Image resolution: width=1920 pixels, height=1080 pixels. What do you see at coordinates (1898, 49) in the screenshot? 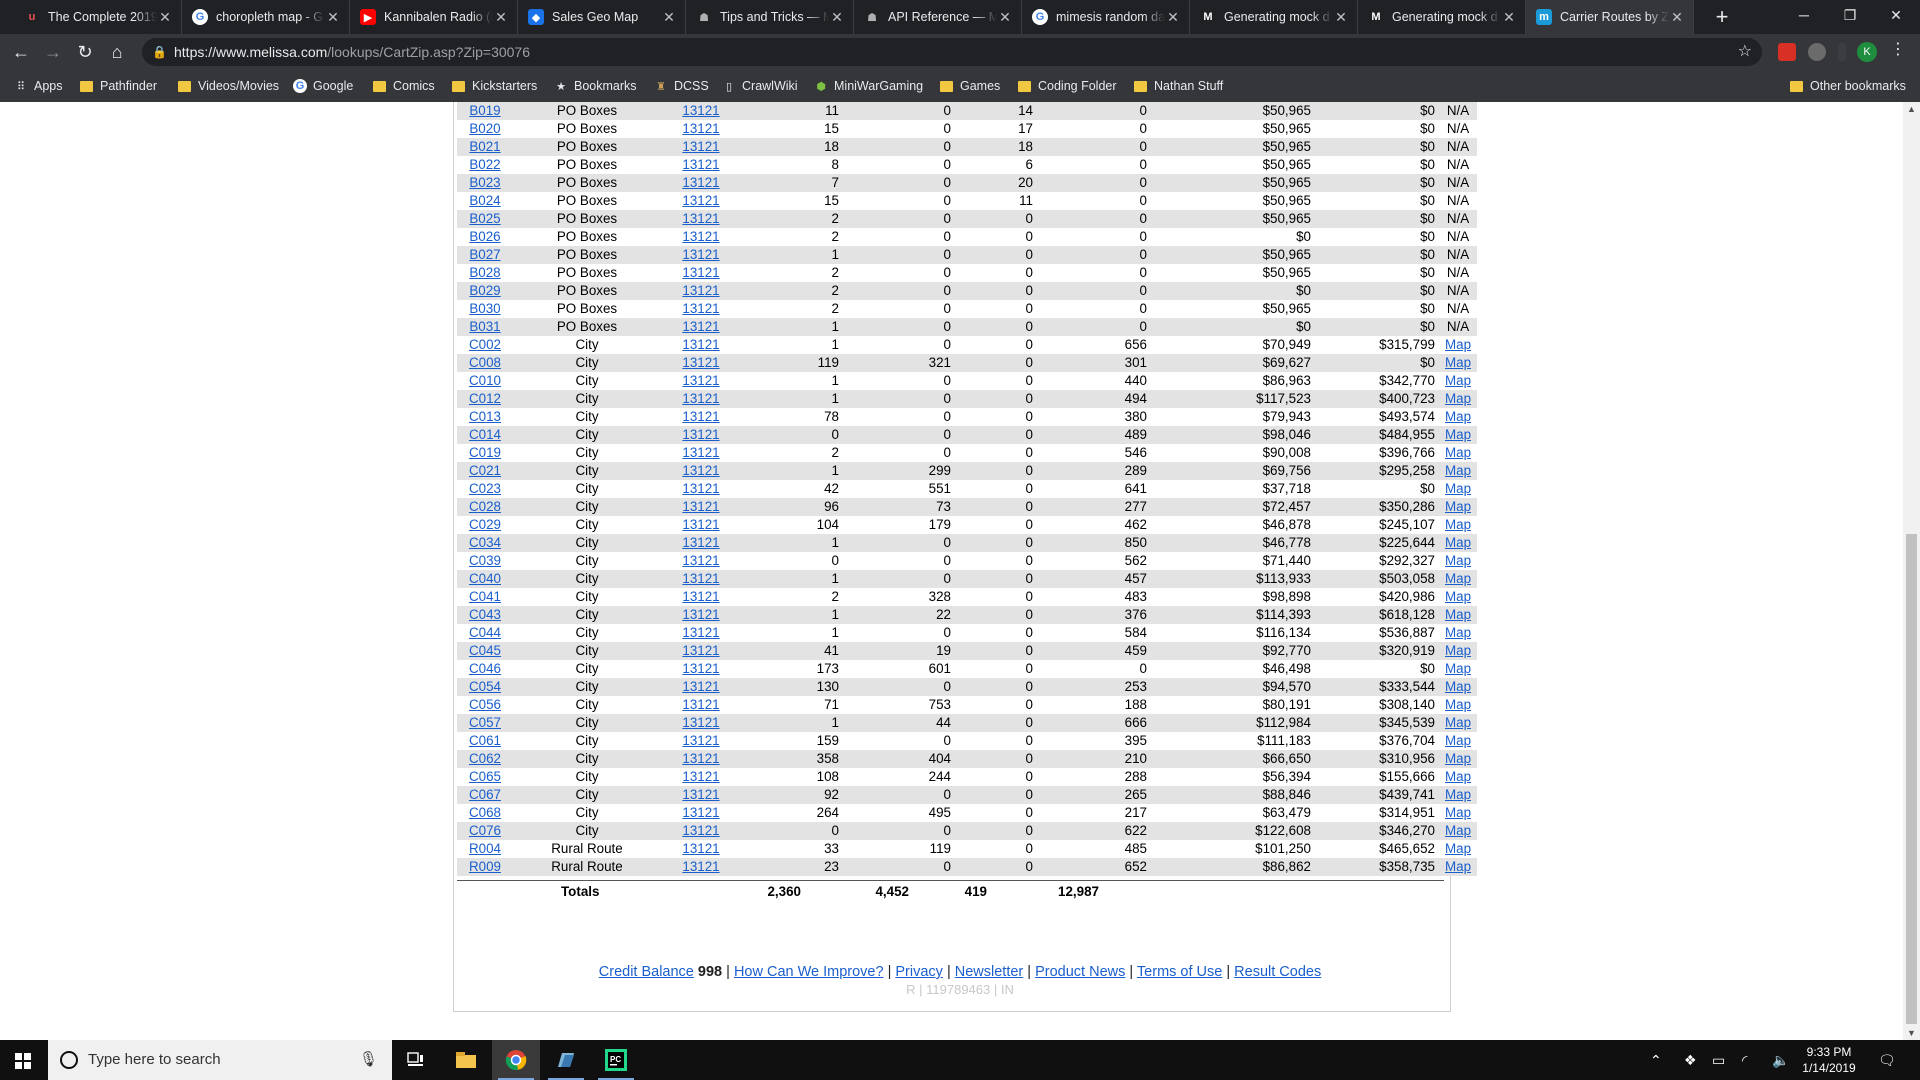
I see `chrome-menu-icon: ⋮` at bounding box center [1898, 49].